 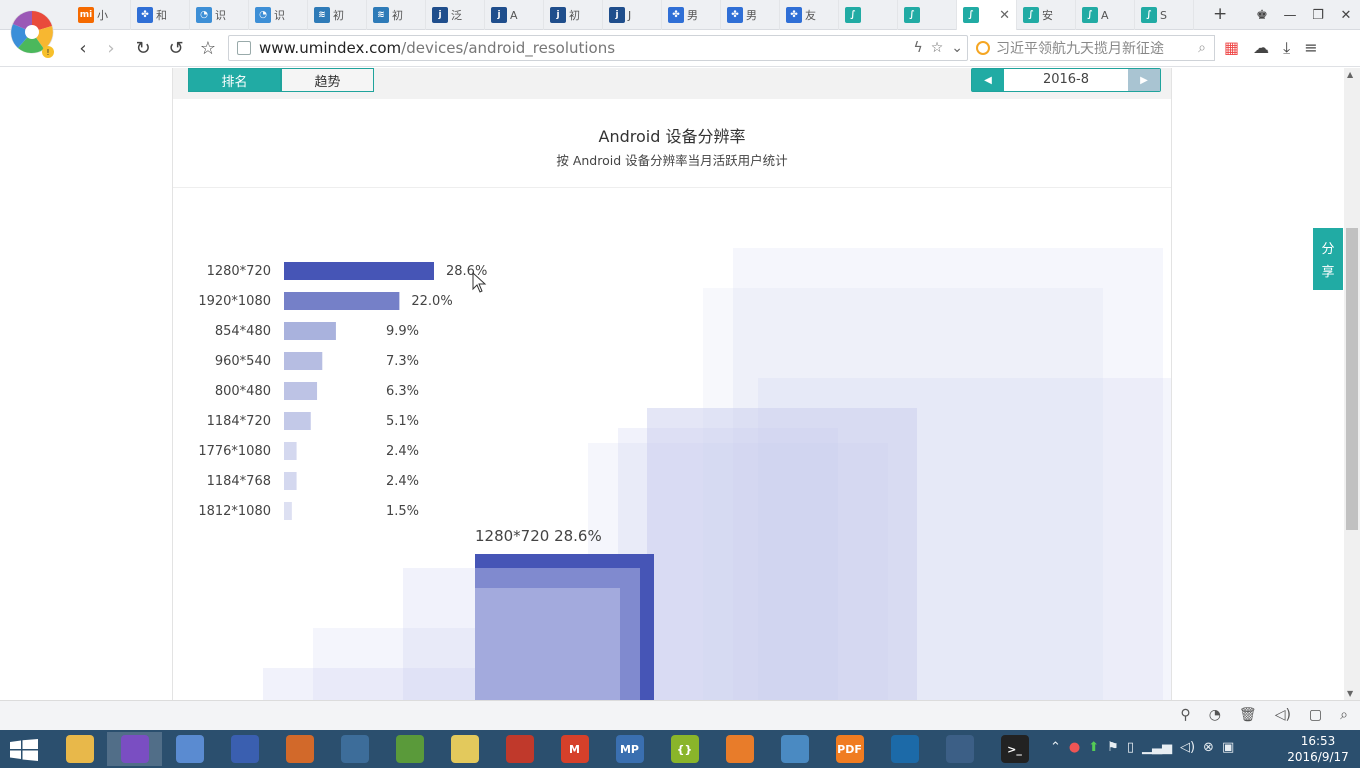 I want to click on notification-icon: ▣, so click(x=1228, y=747).